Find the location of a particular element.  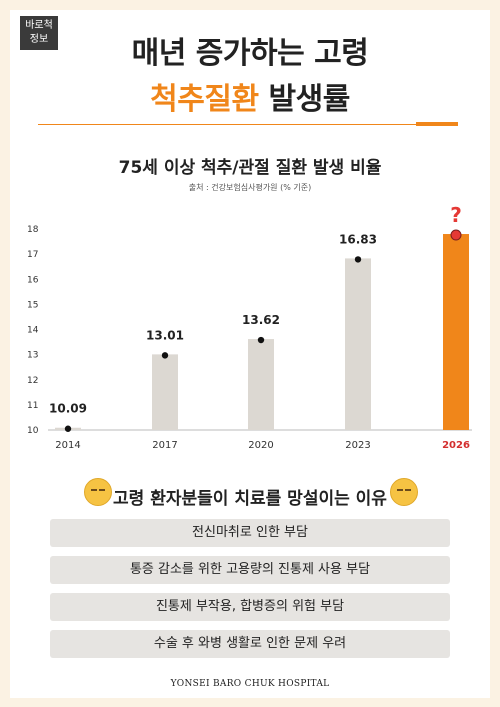

reason-item: 진통제 부작용, 합병증의 위험 부담 is located at coordinates (250, 607).